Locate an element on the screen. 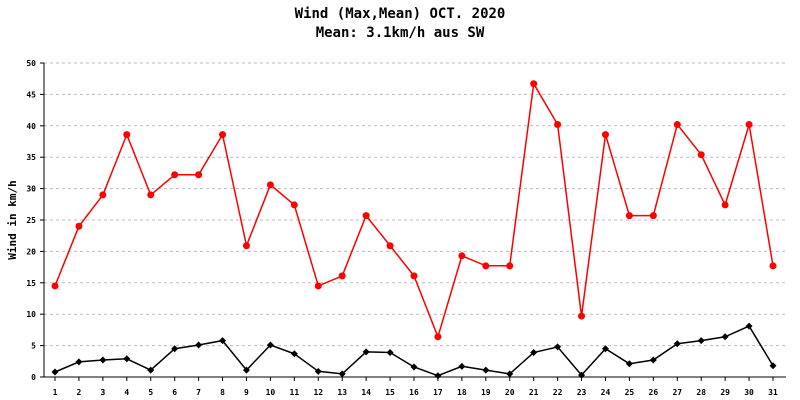 The image size is (800, 400). x-tick-label: 20 is located at coordinates (510, 392).